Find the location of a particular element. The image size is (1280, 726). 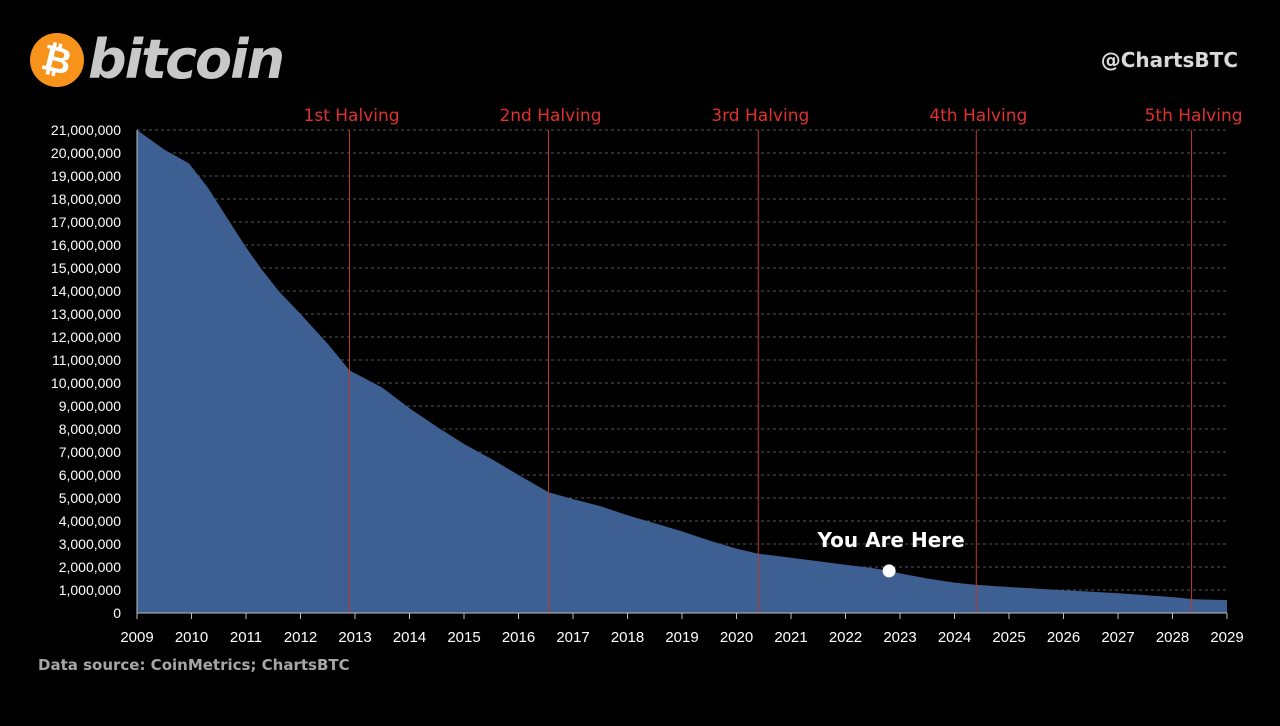

y-tick-label: 20,000,000 is located at coordinates (86, 153).